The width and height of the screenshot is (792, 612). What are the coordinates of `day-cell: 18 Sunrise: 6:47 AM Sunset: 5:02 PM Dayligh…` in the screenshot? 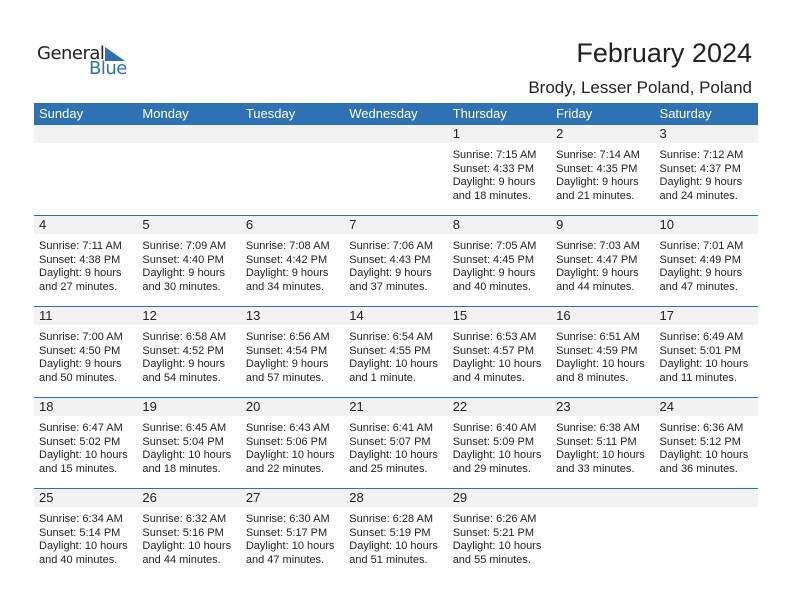 It's located at (85, 437).